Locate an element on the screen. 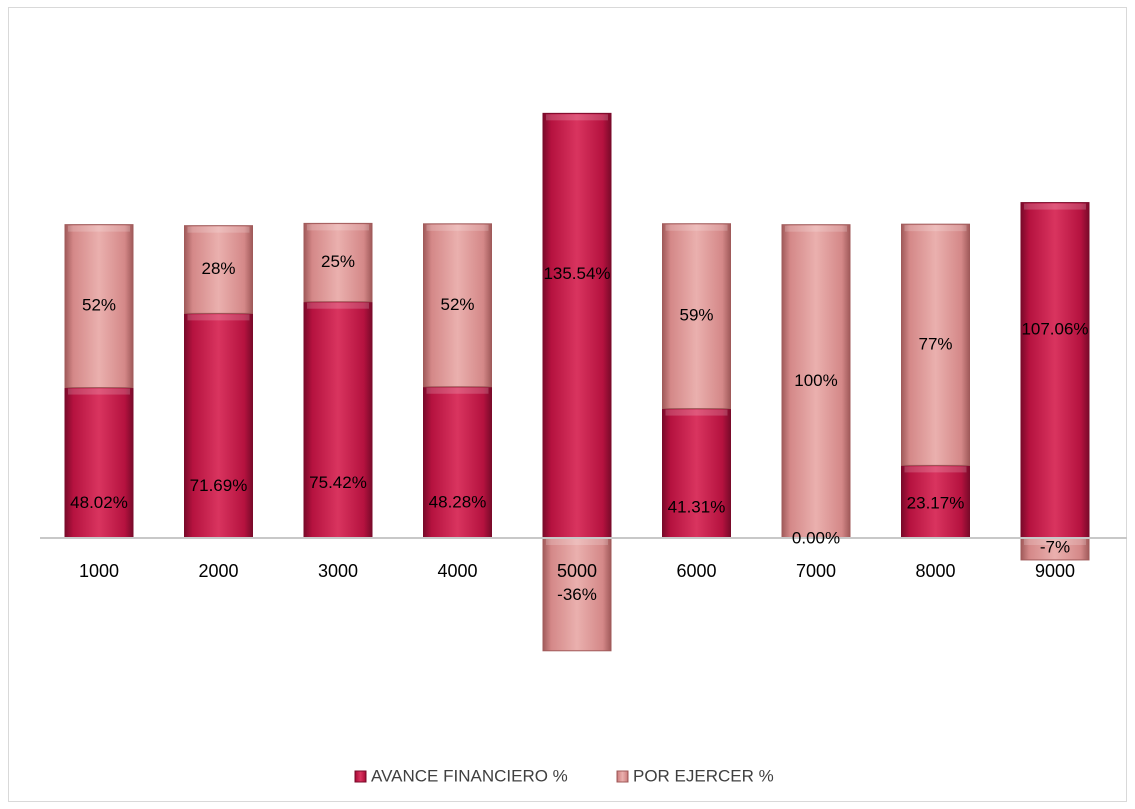  x-tick-5000: 5000 is located at coordinates (577, 571).